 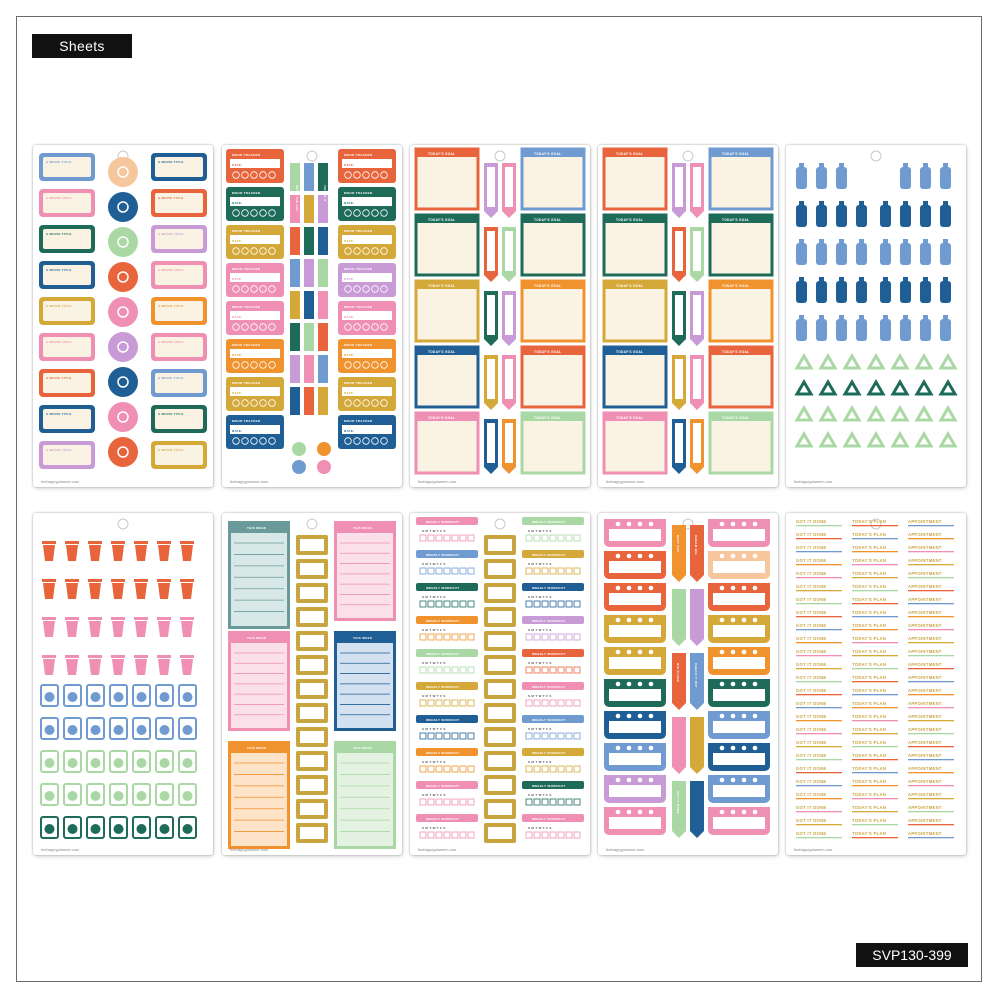 What do you see at coordinates (553, 245) in the screenshot?
I see `goal-sticker` at bounding box center [553, 245].